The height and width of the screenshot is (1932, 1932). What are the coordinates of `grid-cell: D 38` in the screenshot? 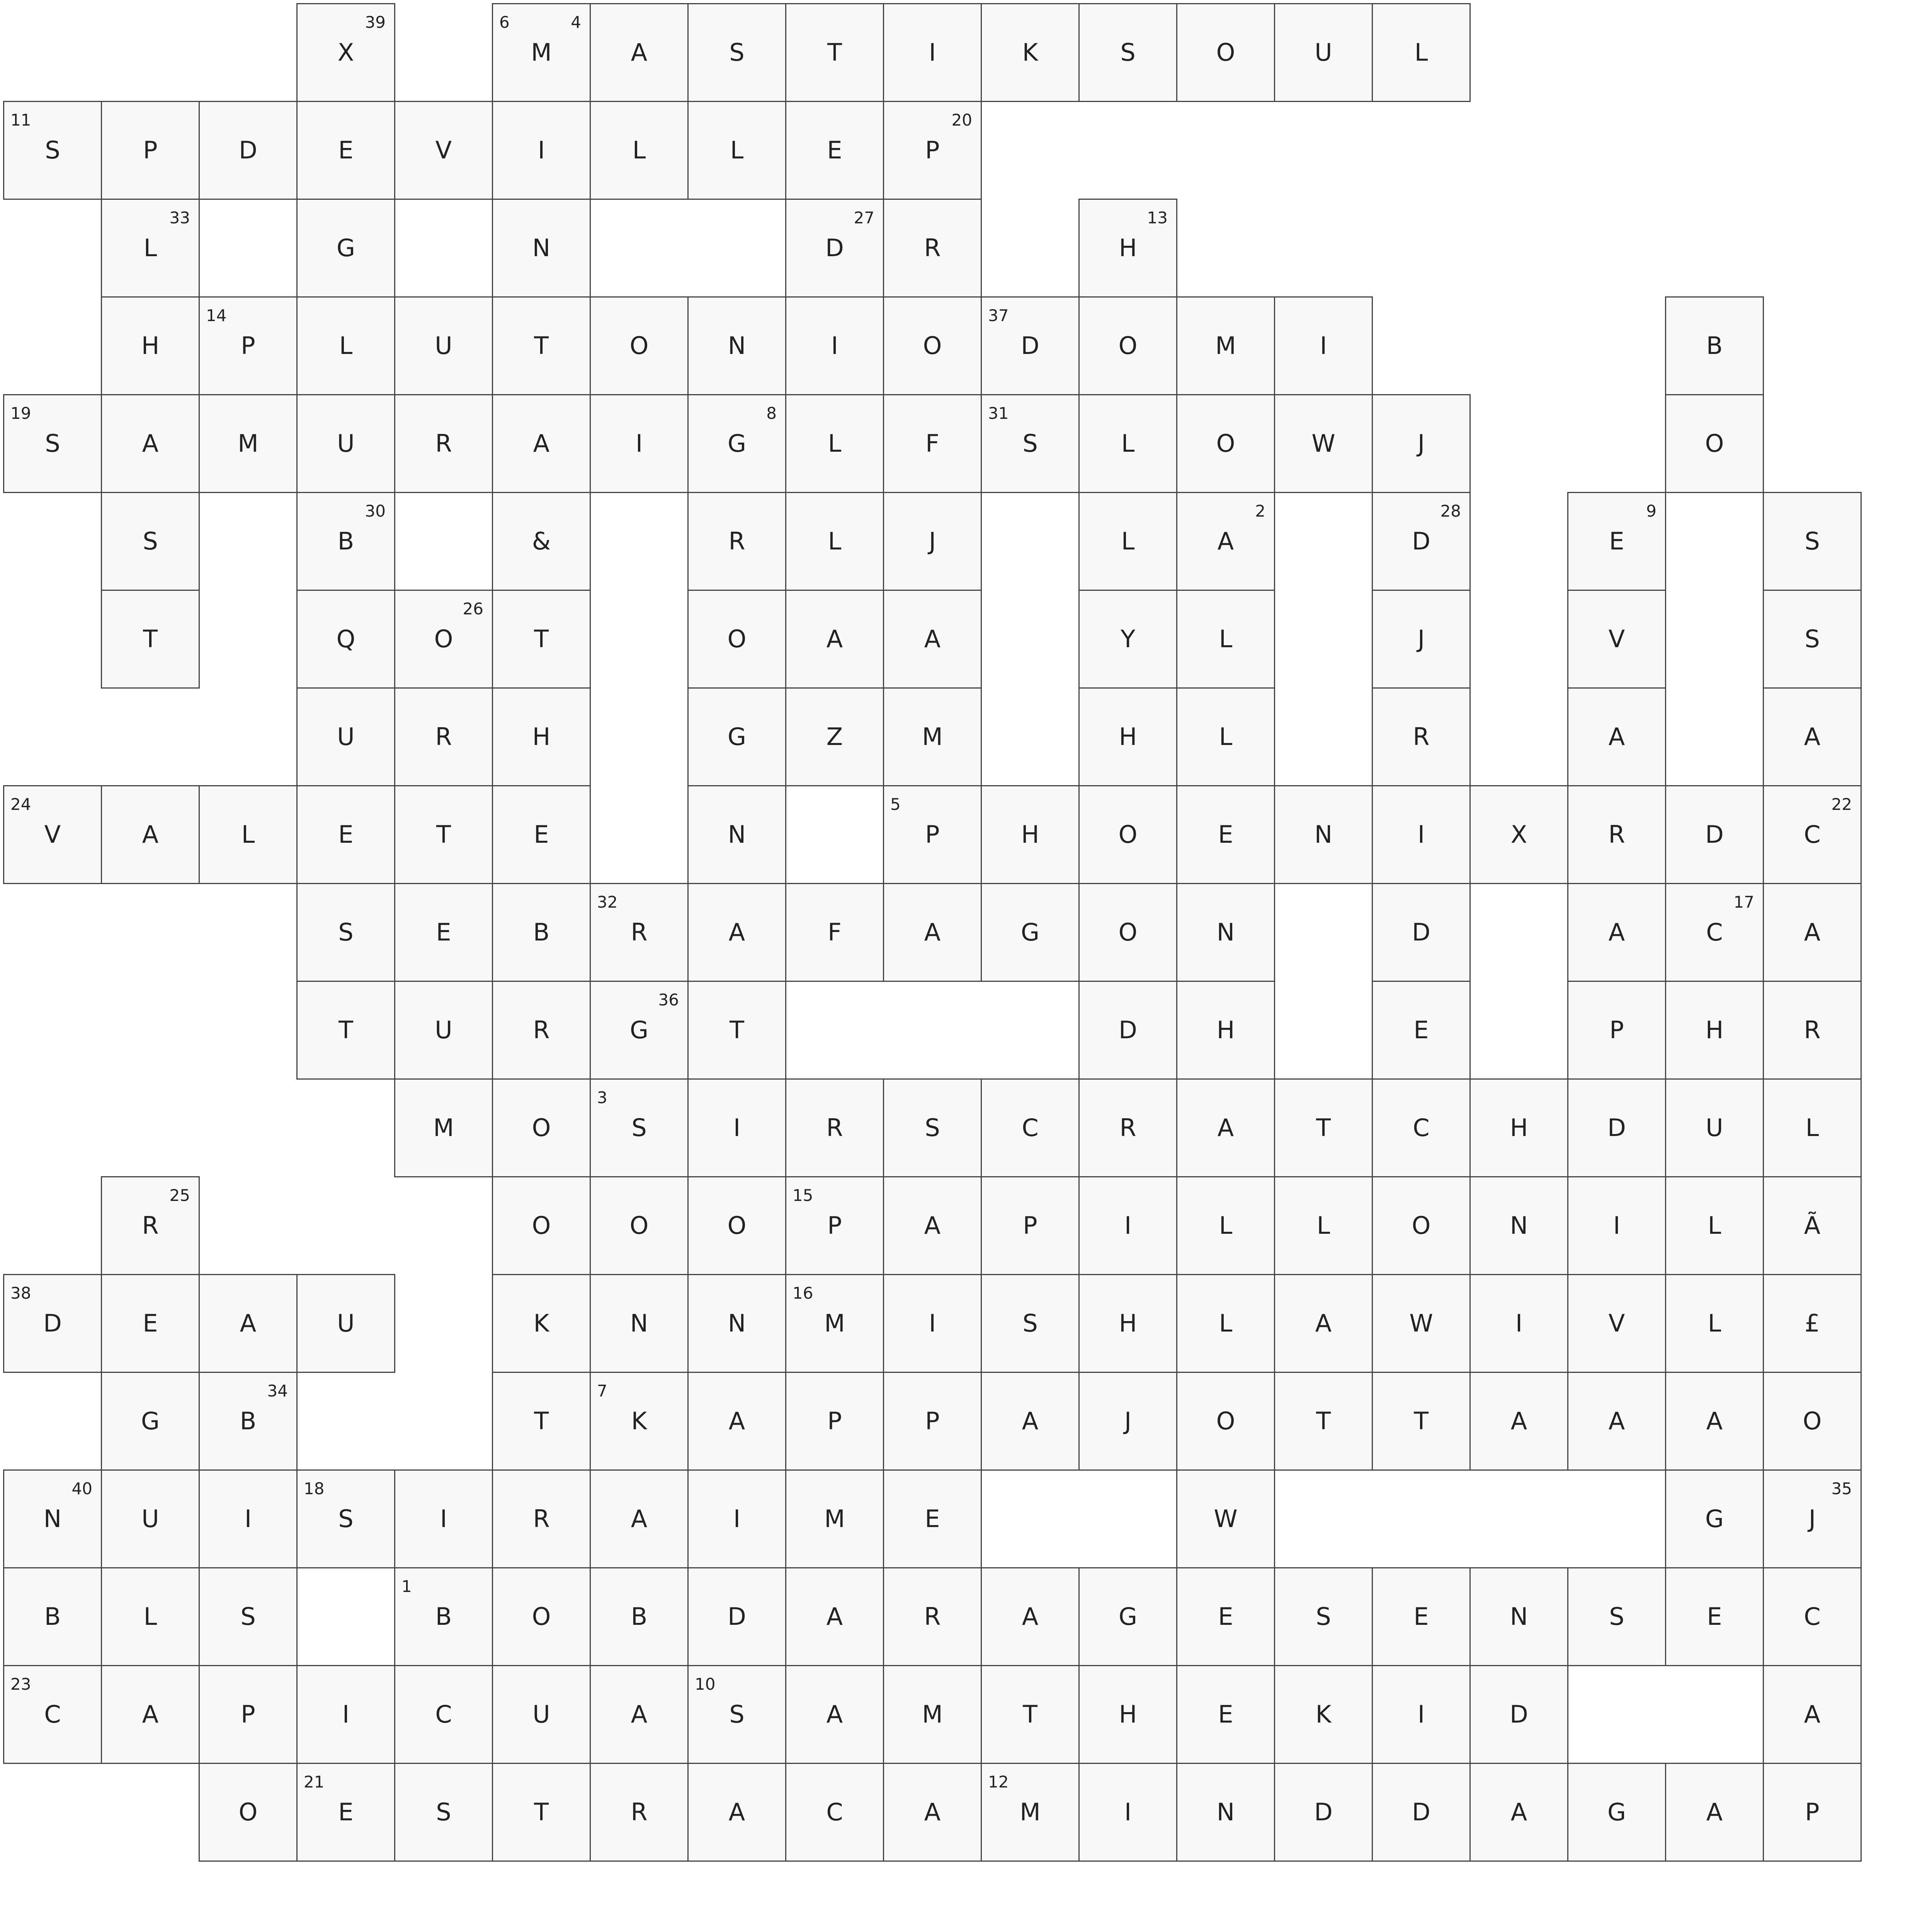 It's located at (53, 1324).